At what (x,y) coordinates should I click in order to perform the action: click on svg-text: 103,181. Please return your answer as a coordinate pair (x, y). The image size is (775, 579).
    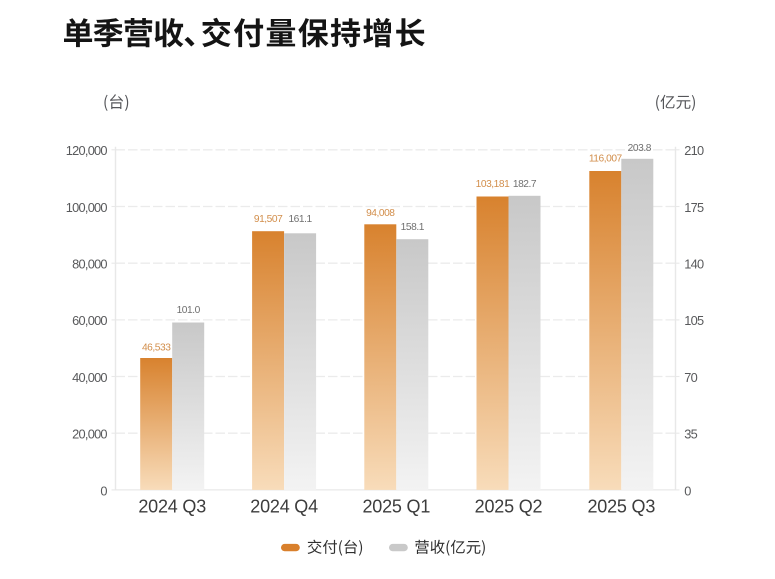
    Looking at the image, I should click on (493, 184).